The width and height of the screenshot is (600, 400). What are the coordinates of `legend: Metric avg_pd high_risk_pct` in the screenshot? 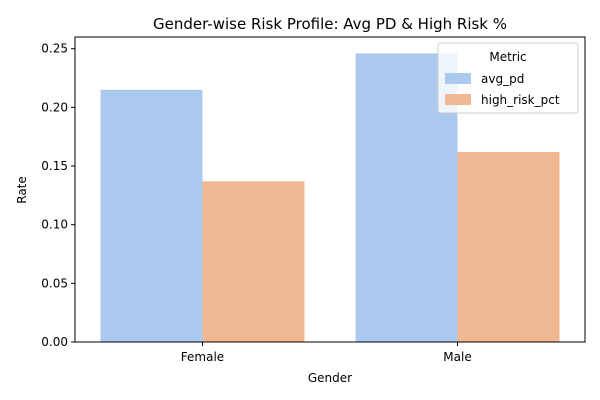 It's located at (508, 78).